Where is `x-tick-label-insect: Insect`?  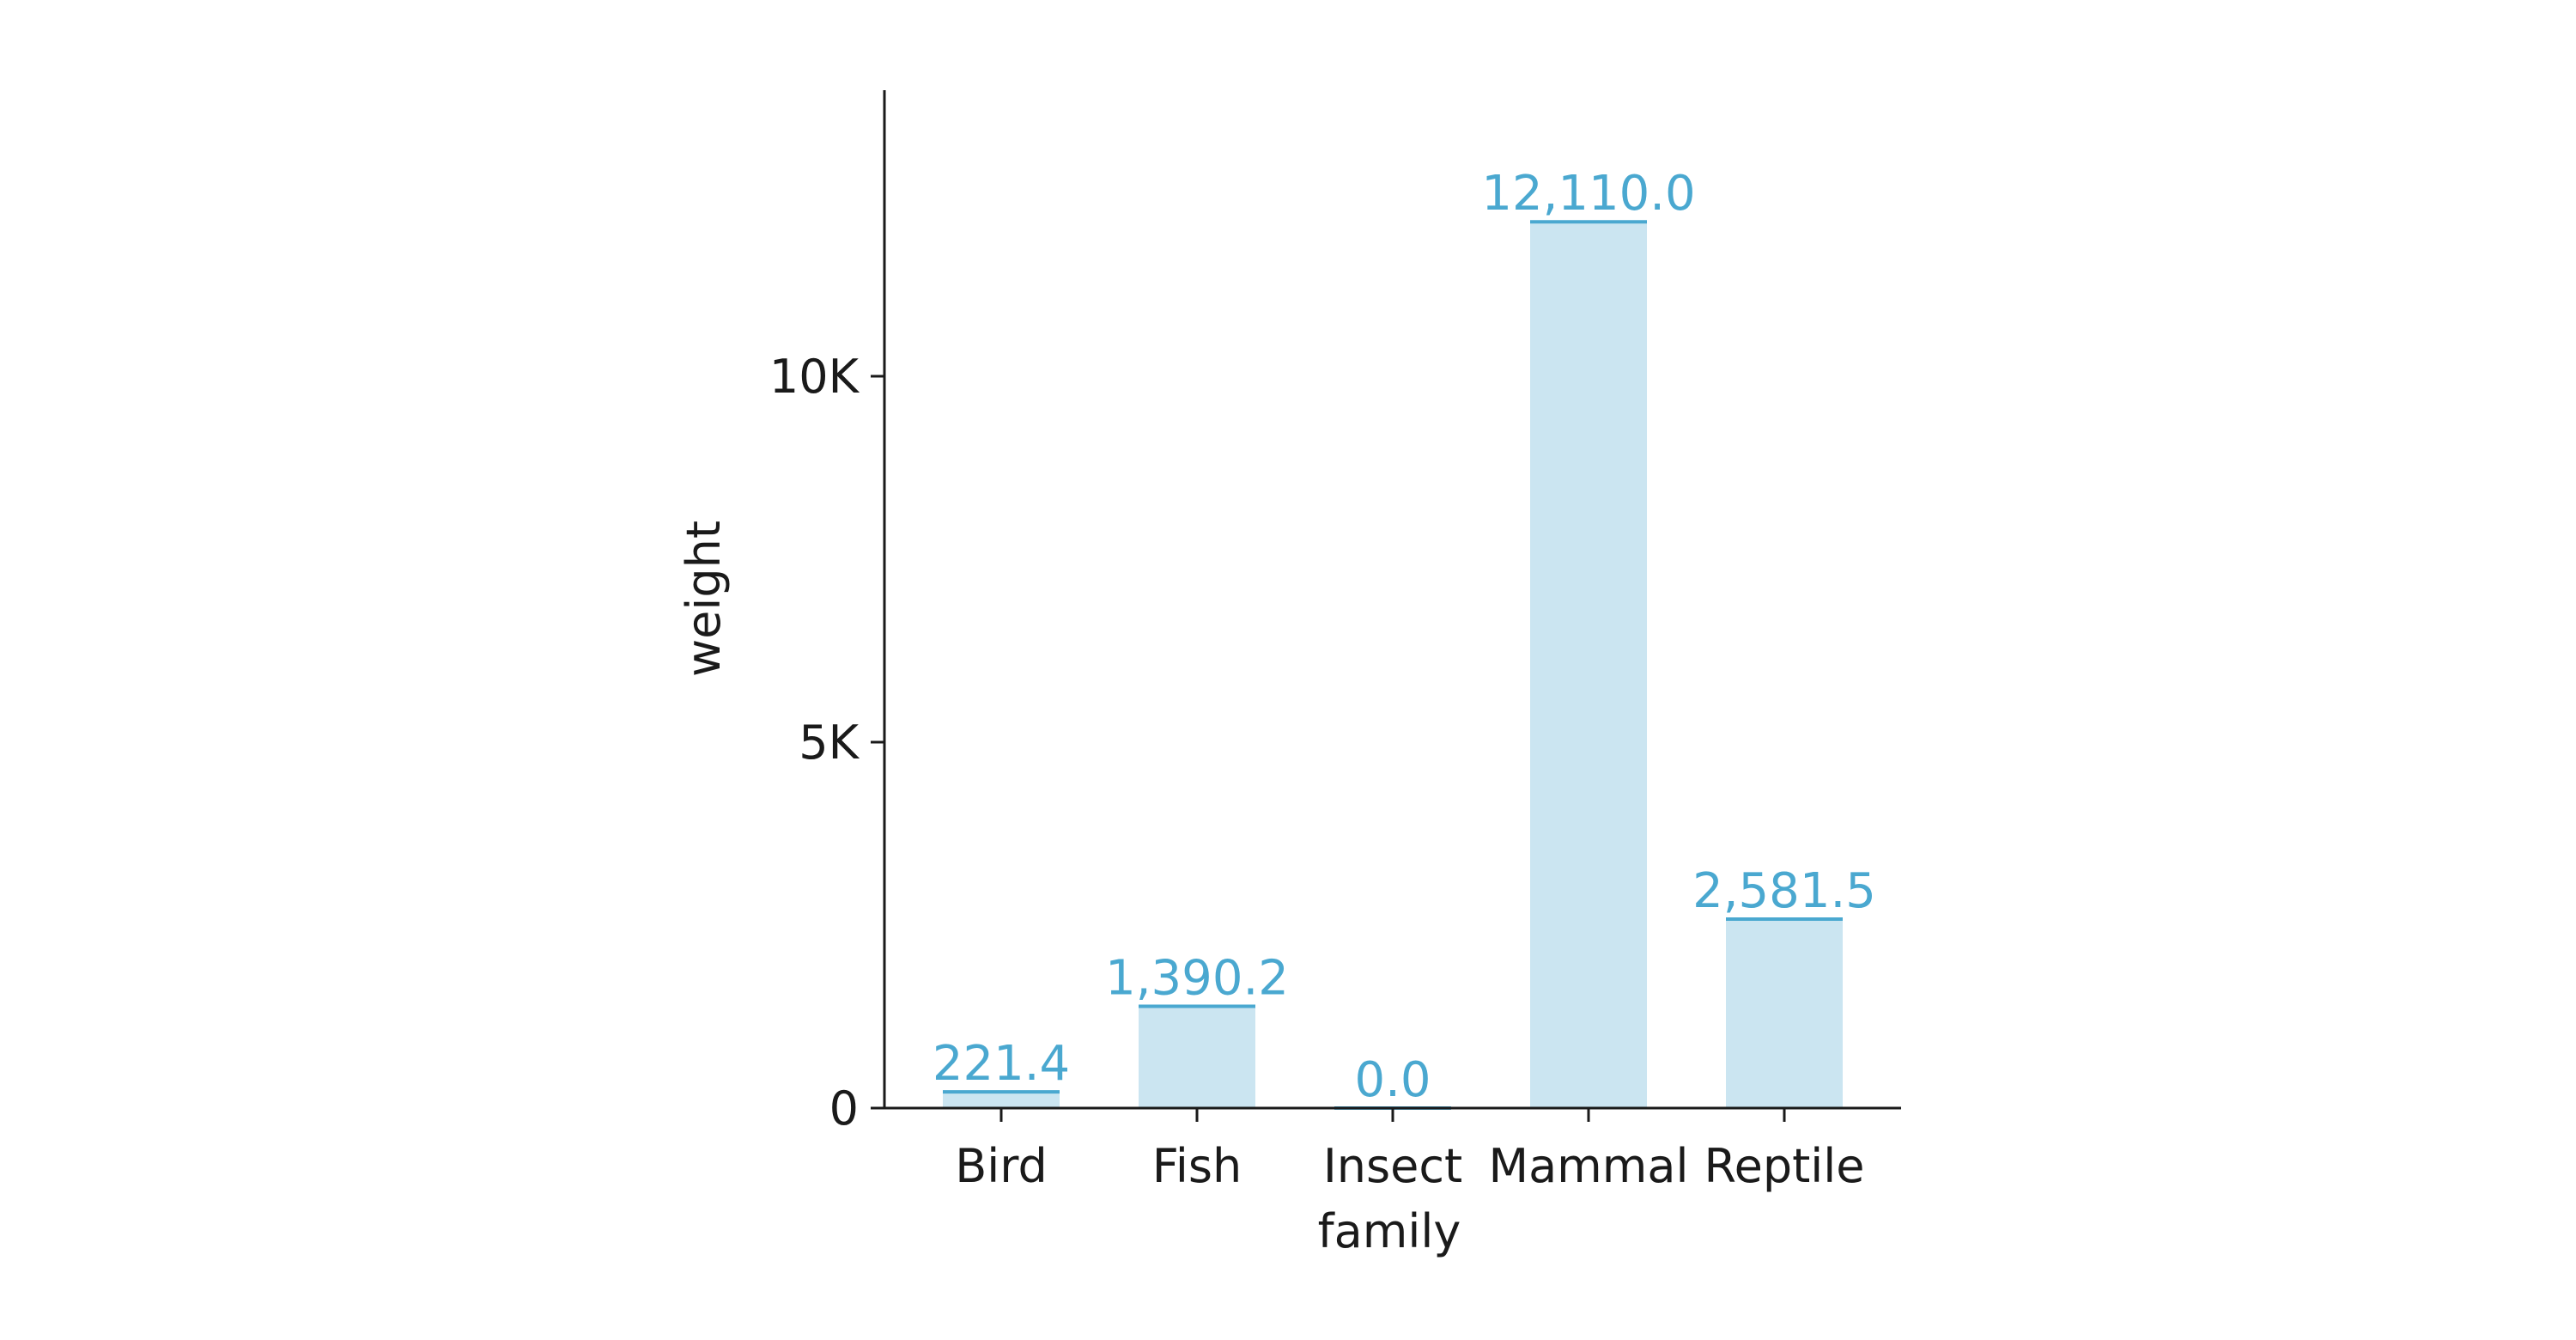
x-tick-label-insect: Insect is located at coordinates (1393, 1166).